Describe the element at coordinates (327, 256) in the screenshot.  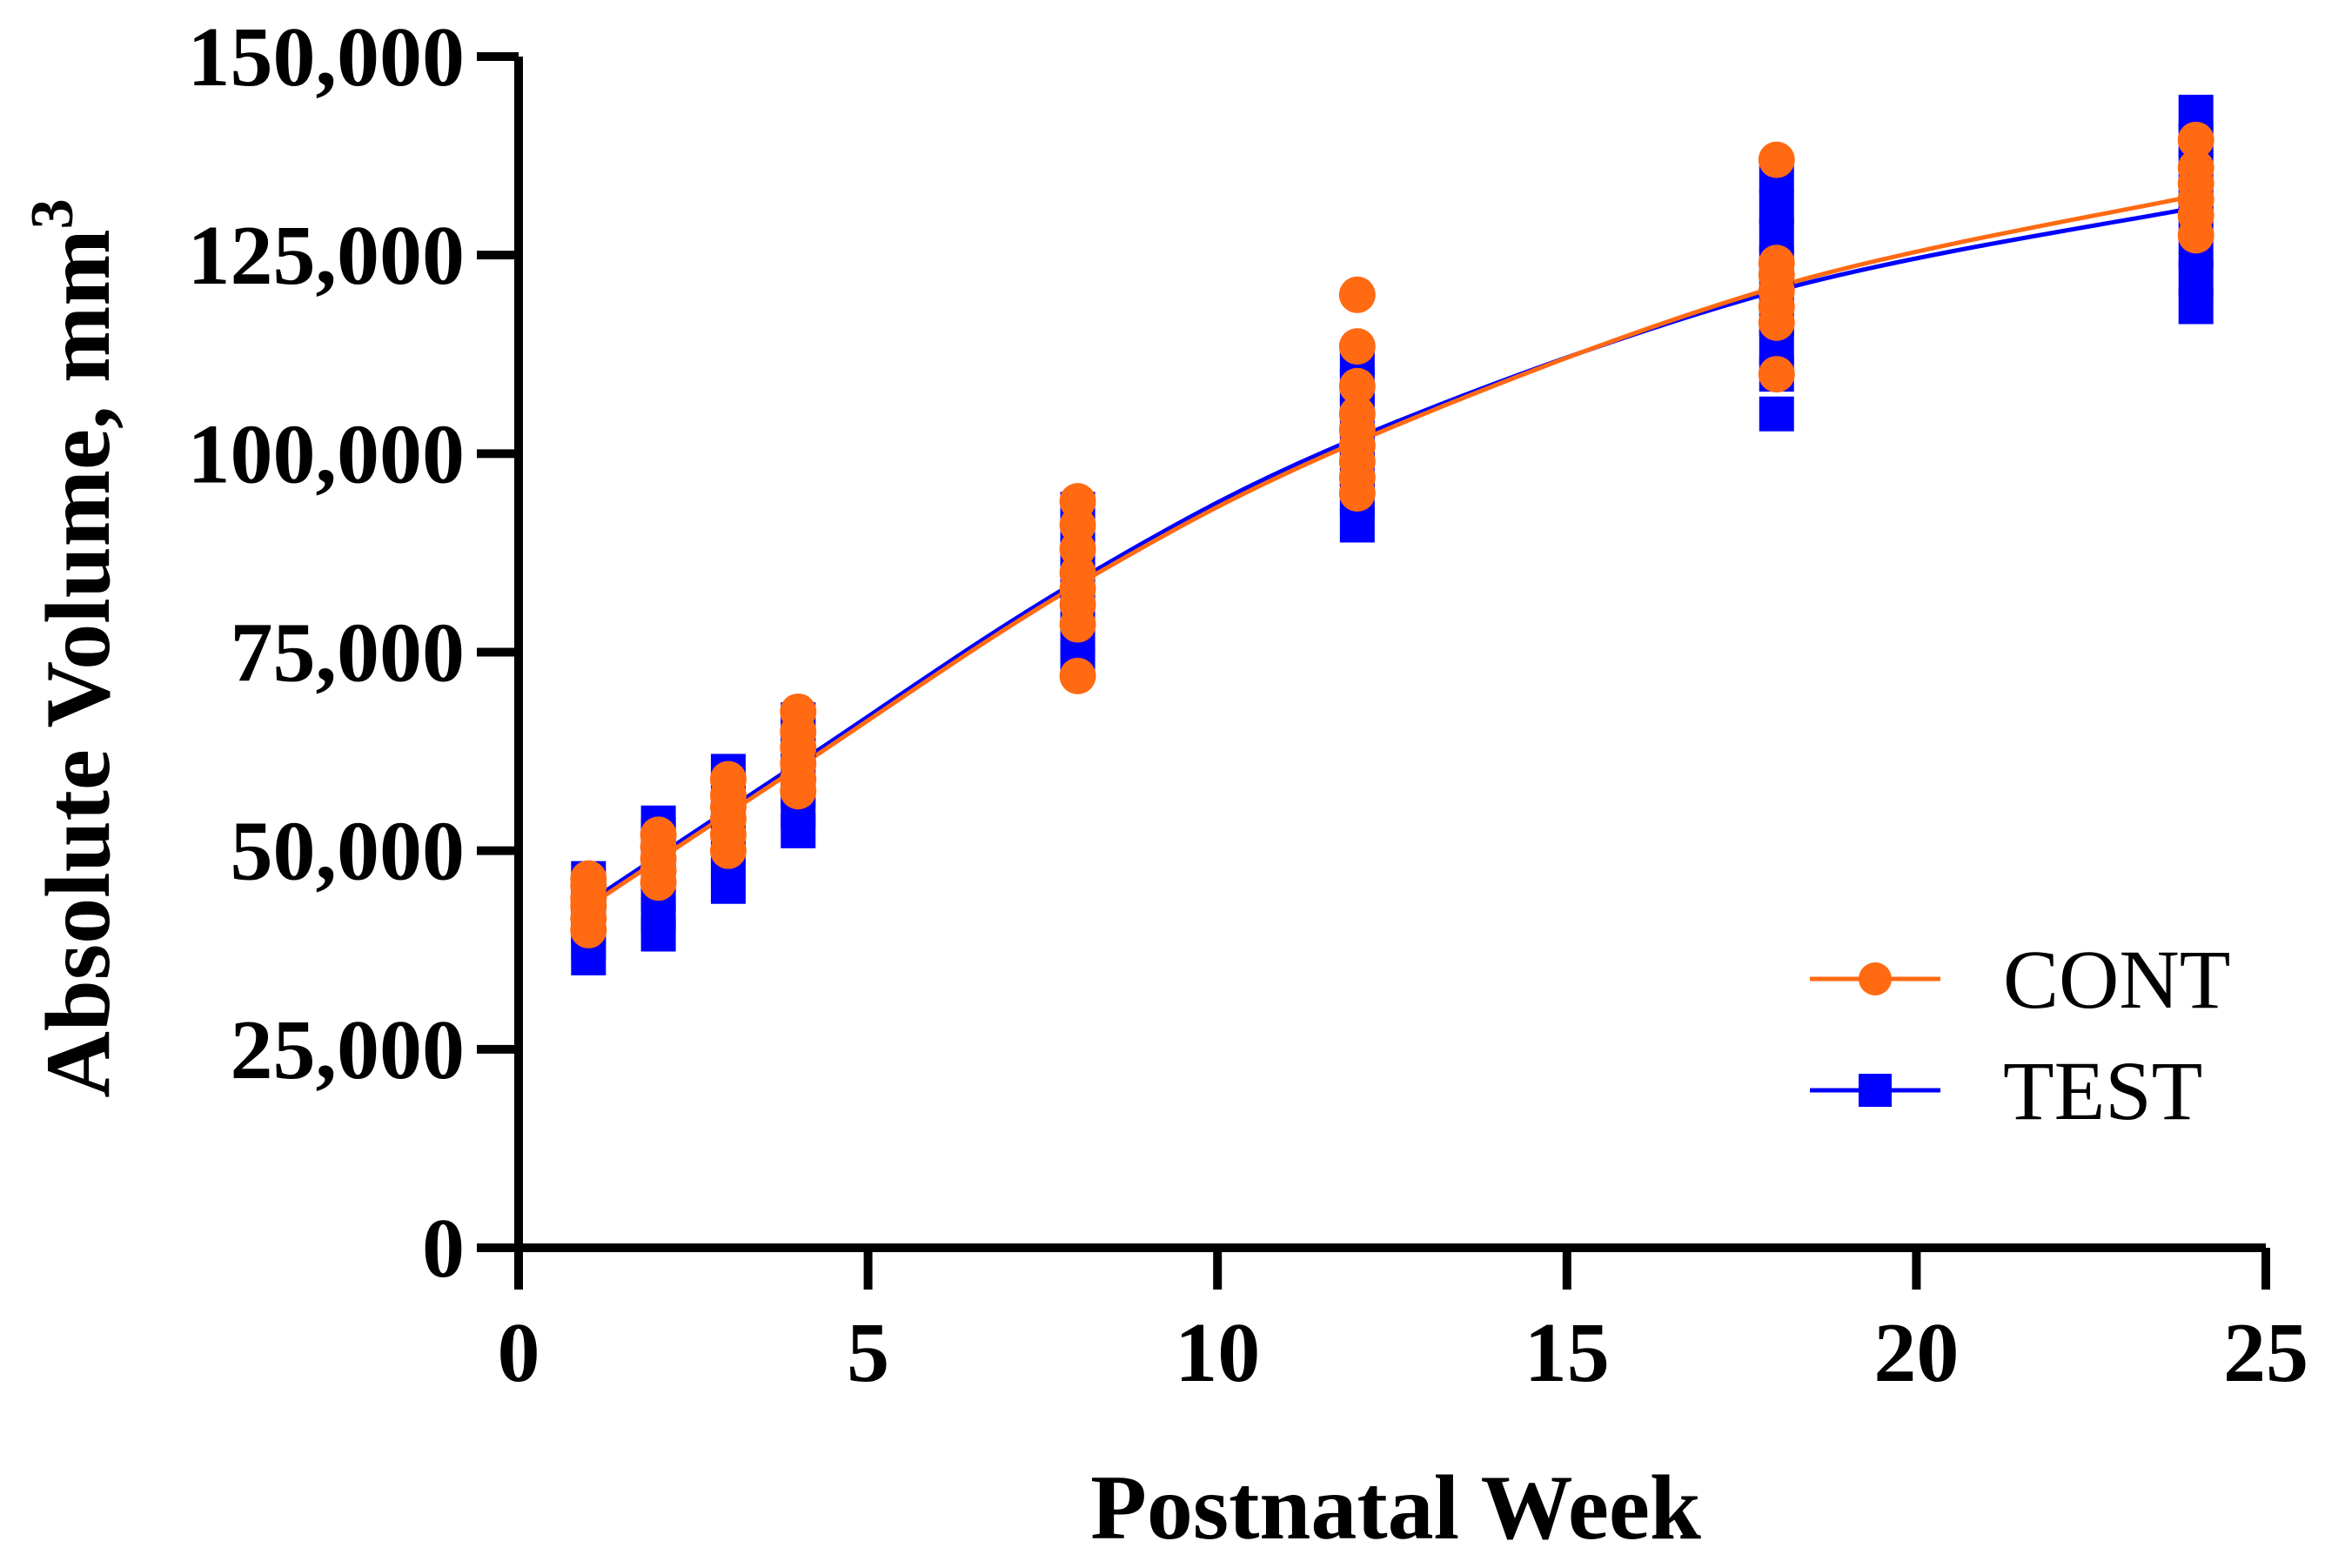
I see `y-tick-label: 125,000` at that location.